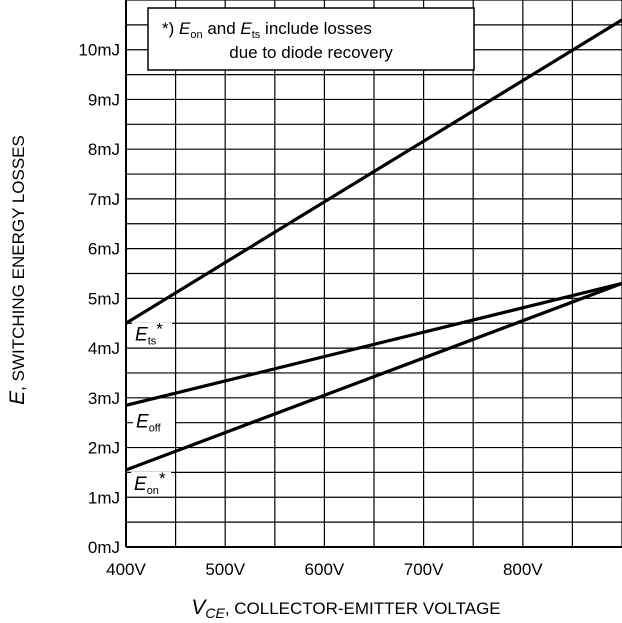  Describe the element at coordinates (162, 478) in the screenshot. I see `series-label-suffix-eon: *` at that location.